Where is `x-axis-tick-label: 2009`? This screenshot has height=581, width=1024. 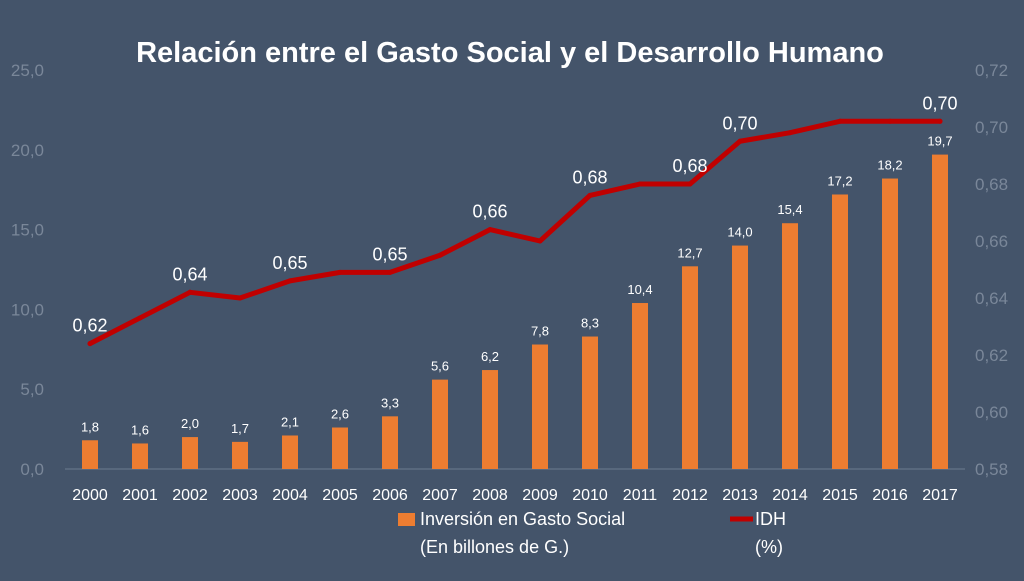
x-axis-tick-label: 2009 is located at coordinates (540, 495).